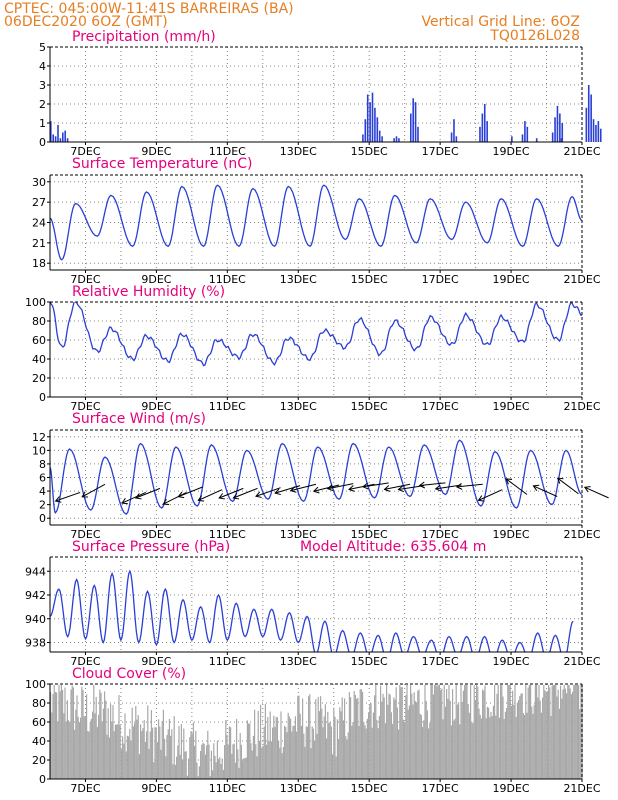 This screenshot has height=800, width=618. I want to click on y-tick-label: 12, so click(39, 437).